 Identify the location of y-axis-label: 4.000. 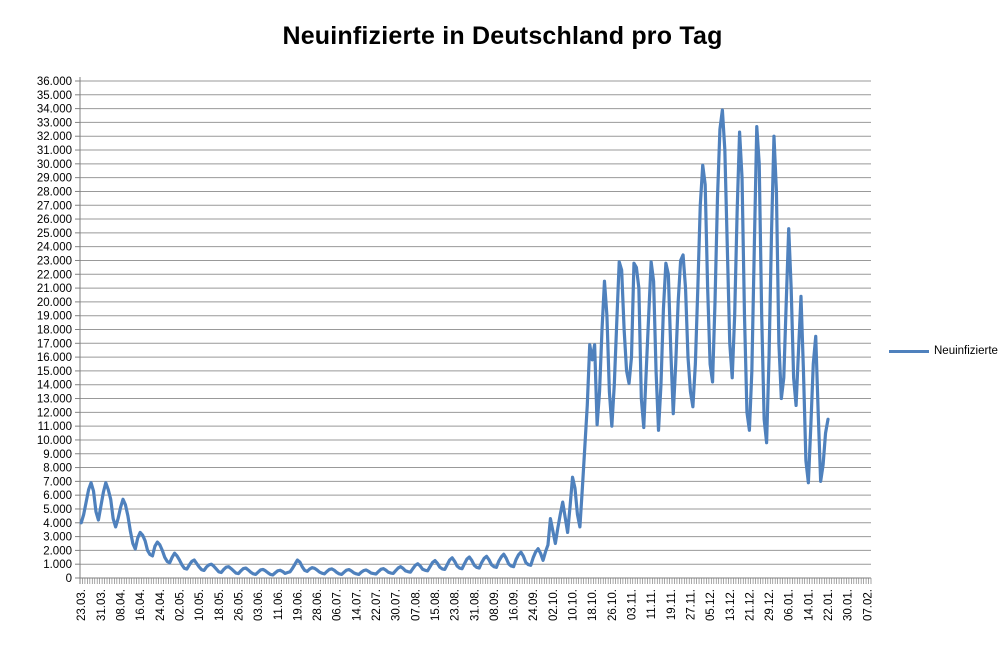
(57, 524).